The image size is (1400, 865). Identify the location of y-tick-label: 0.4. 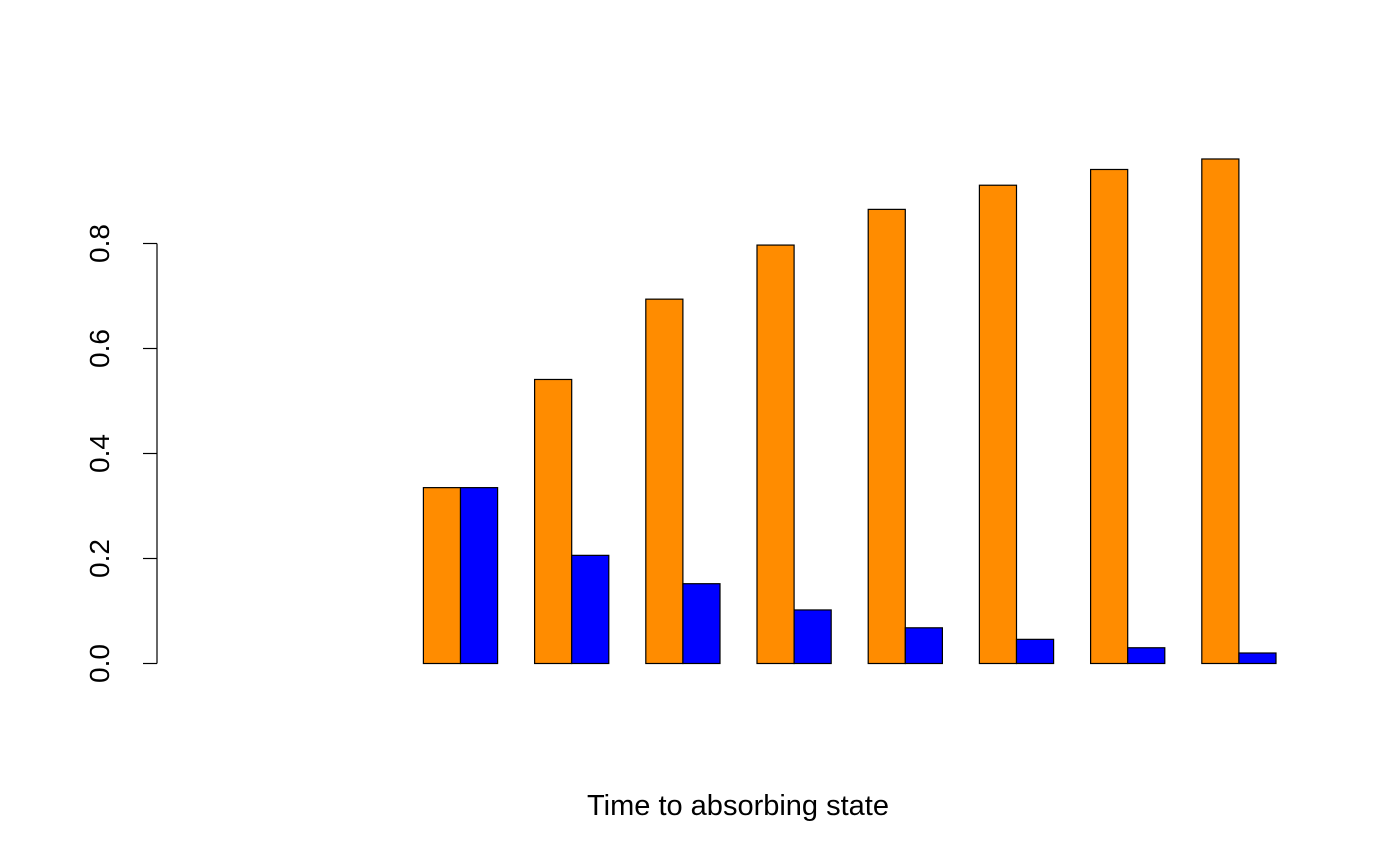
(99, 453).